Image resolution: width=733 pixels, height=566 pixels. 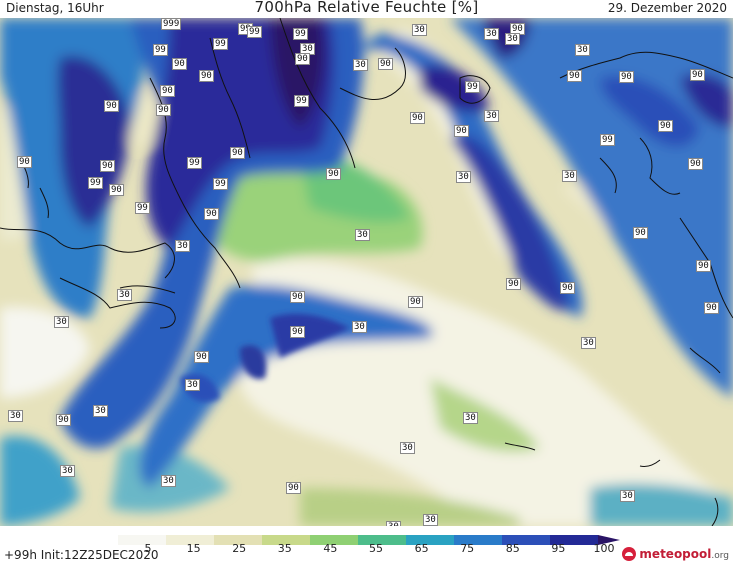 What do you see at coordinates (376, 548) in the screenshot?
I see `colorbar-tick: 55` at bounding box center [376, 548].